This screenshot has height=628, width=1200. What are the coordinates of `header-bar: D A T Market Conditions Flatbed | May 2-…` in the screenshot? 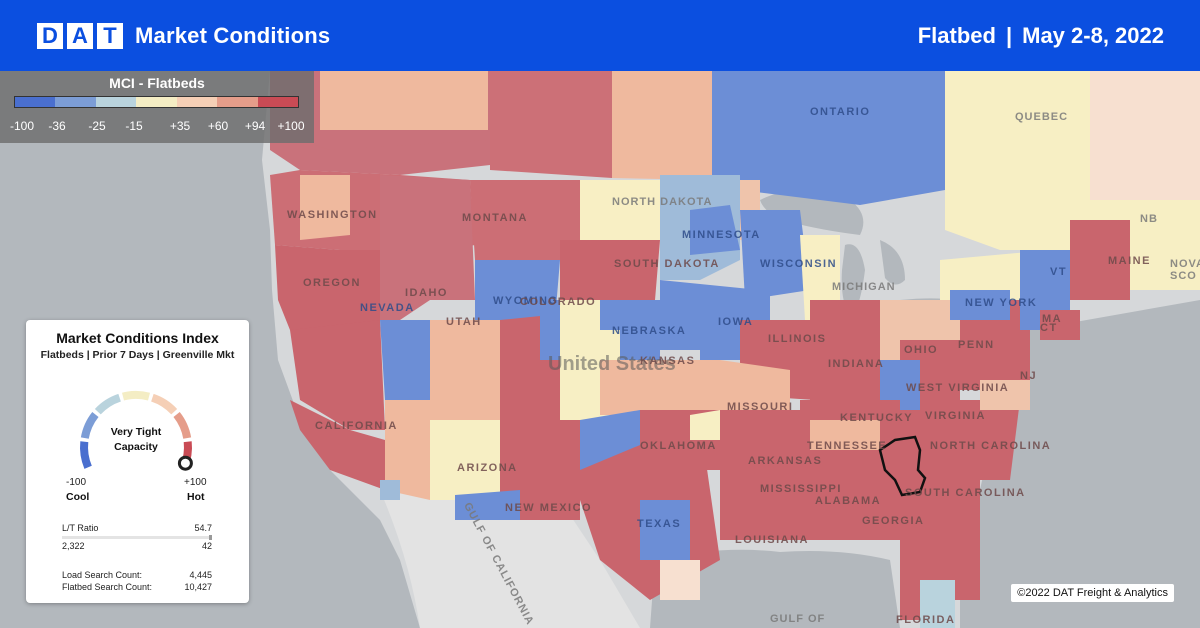 It's located at (600, 35).